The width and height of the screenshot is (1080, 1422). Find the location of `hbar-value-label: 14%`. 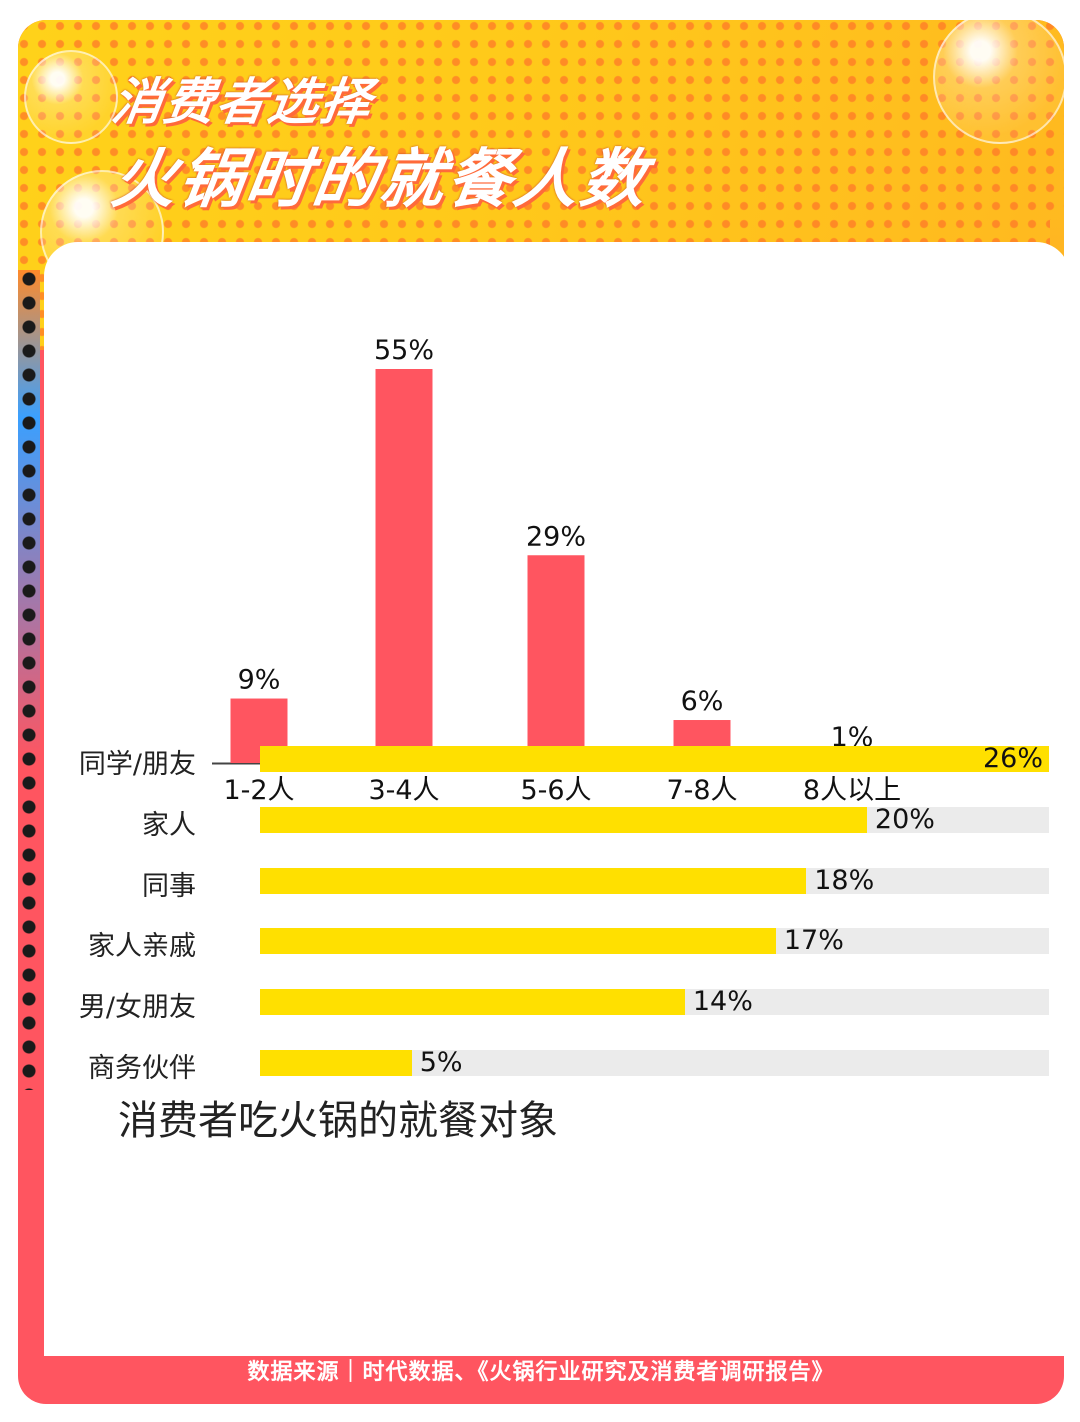

hbar-value-label: 14% is located at coordinates (722, 1001).